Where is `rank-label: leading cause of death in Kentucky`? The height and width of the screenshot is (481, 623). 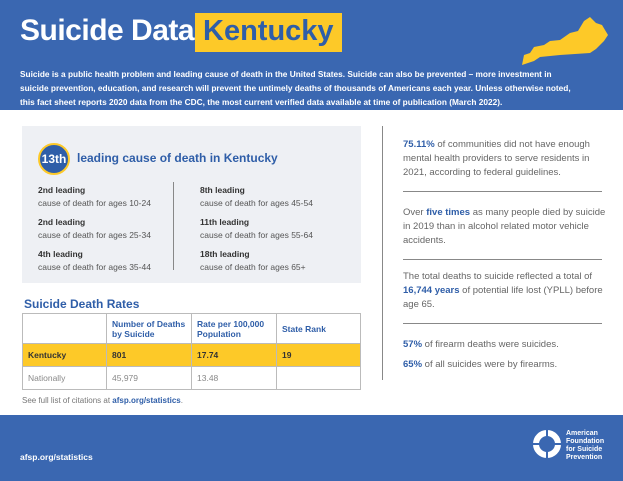 rank-label: leading cause of death in Kentucky is located at coordinates (177, 158).